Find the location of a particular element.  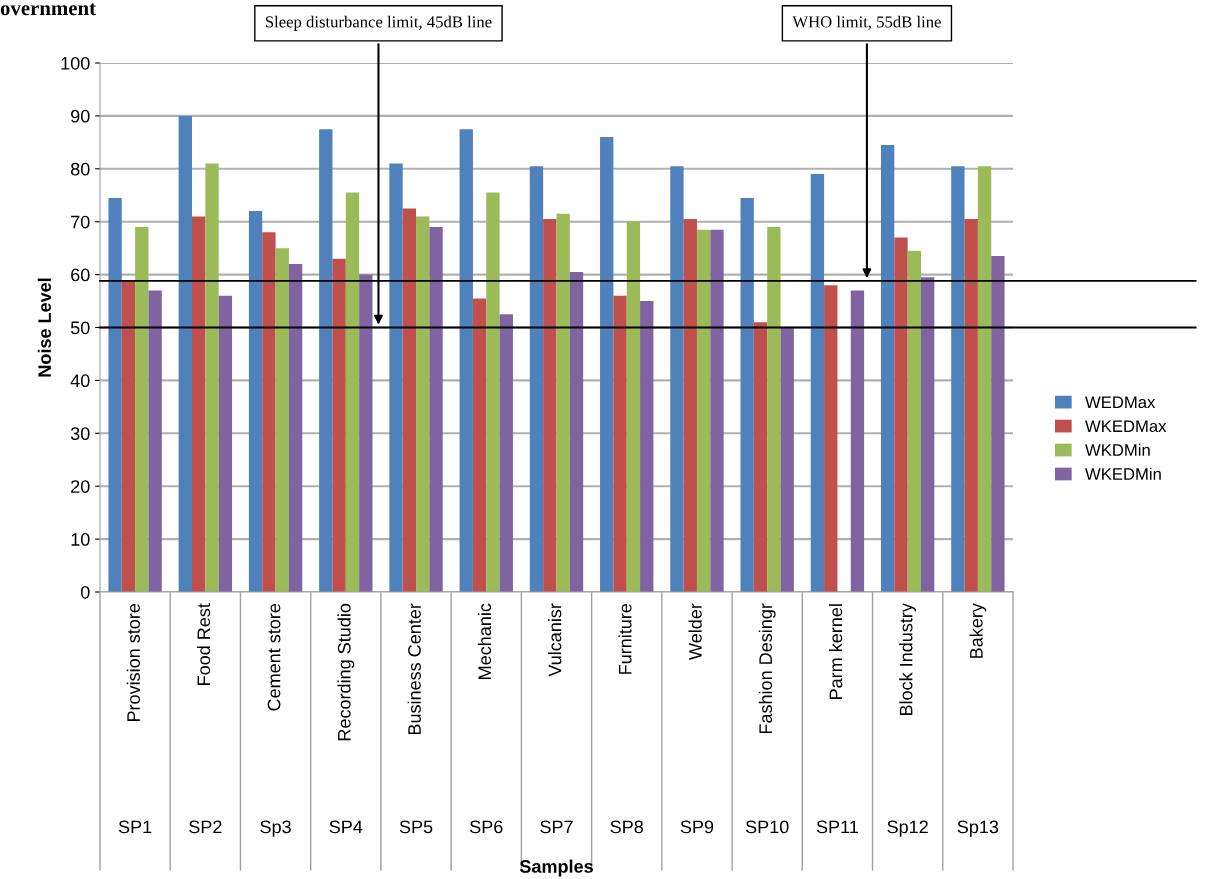

y-tick-label: 60 is located at coordinates (80, 275).